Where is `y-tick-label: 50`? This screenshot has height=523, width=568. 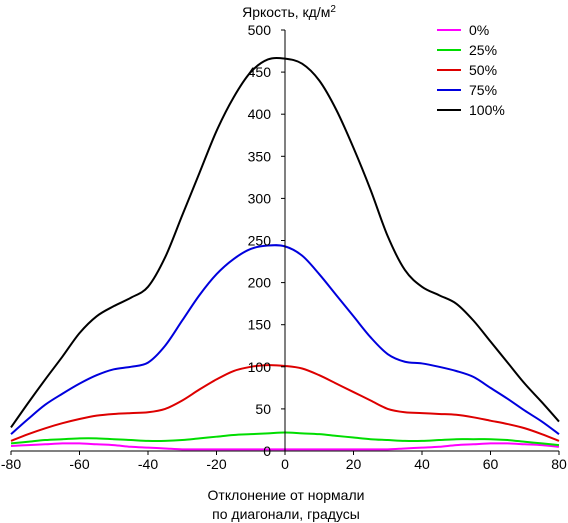 y-tick-label: 50 is located at coordinates (263, 409).